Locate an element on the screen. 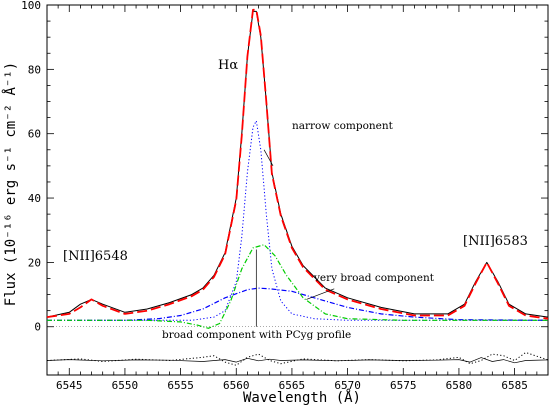  x-axis-title: Wavelength (Å) is located at coordinates (302, 397).